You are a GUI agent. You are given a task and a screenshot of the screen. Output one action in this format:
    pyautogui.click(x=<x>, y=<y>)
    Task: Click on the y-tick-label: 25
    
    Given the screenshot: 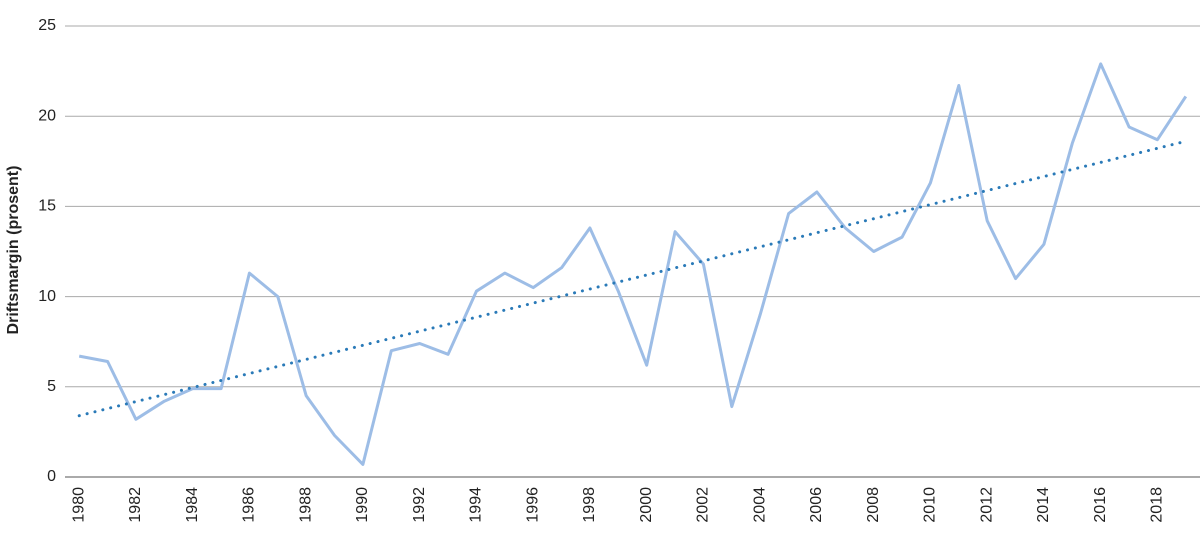 What is the action you would take?
    pyautogui.click(x=47, y=25)
    